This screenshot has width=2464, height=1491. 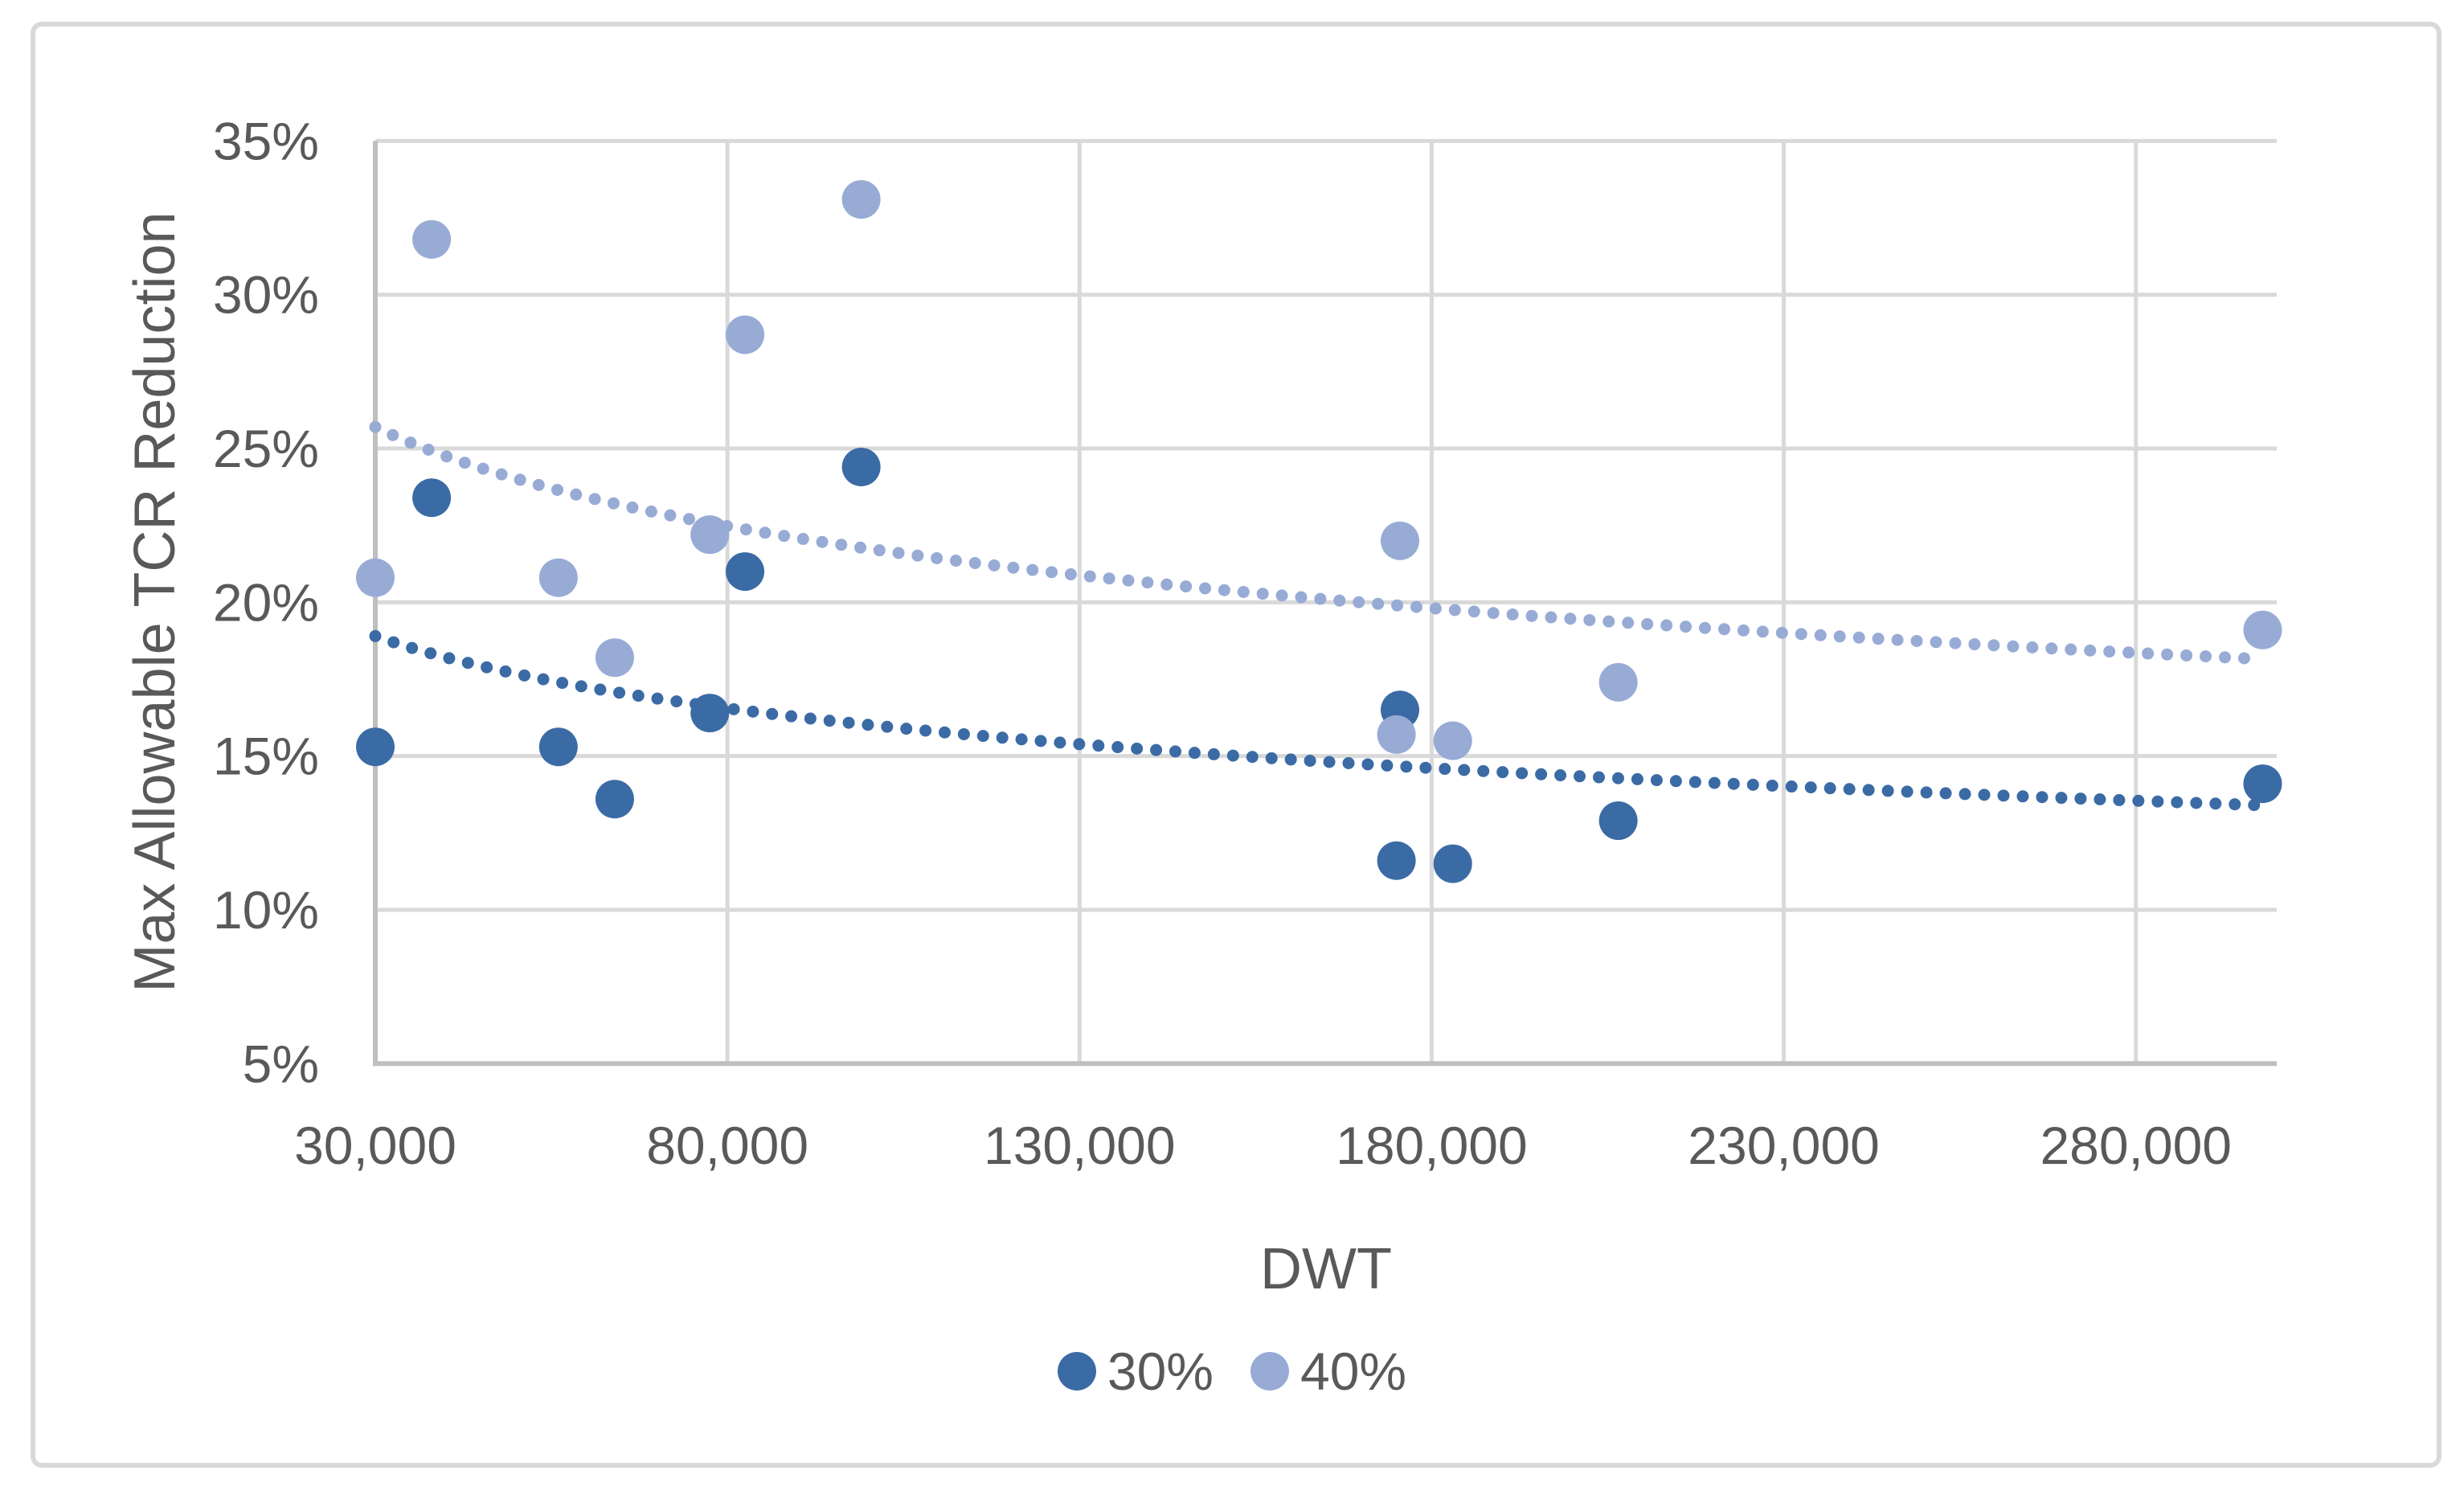 What do you see at coordinates (1160, 1371) in the screenshot?
I see `legend-label: 30%` at bounding box center [1160, 1371].